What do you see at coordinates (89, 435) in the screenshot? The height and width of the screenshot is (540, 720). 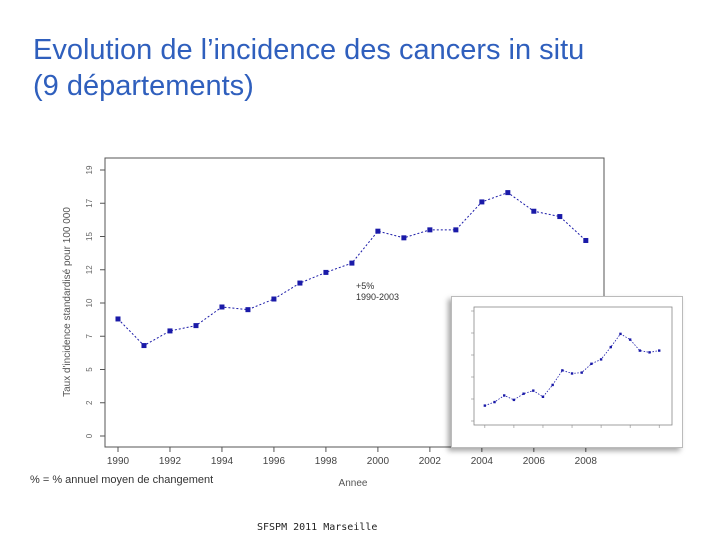 I see `y-tick-label: 0` at bounding box center [89, 435].